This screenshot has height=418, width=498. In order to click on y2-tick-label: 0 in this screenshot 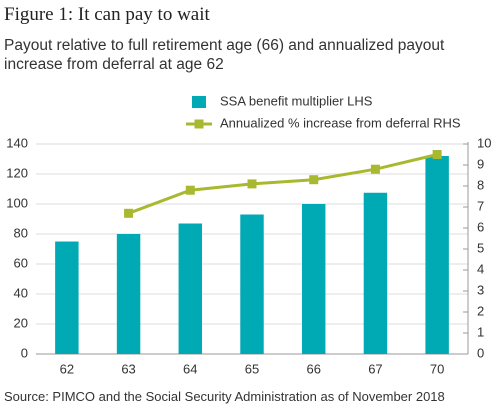, I will do `click(480, 352)`.